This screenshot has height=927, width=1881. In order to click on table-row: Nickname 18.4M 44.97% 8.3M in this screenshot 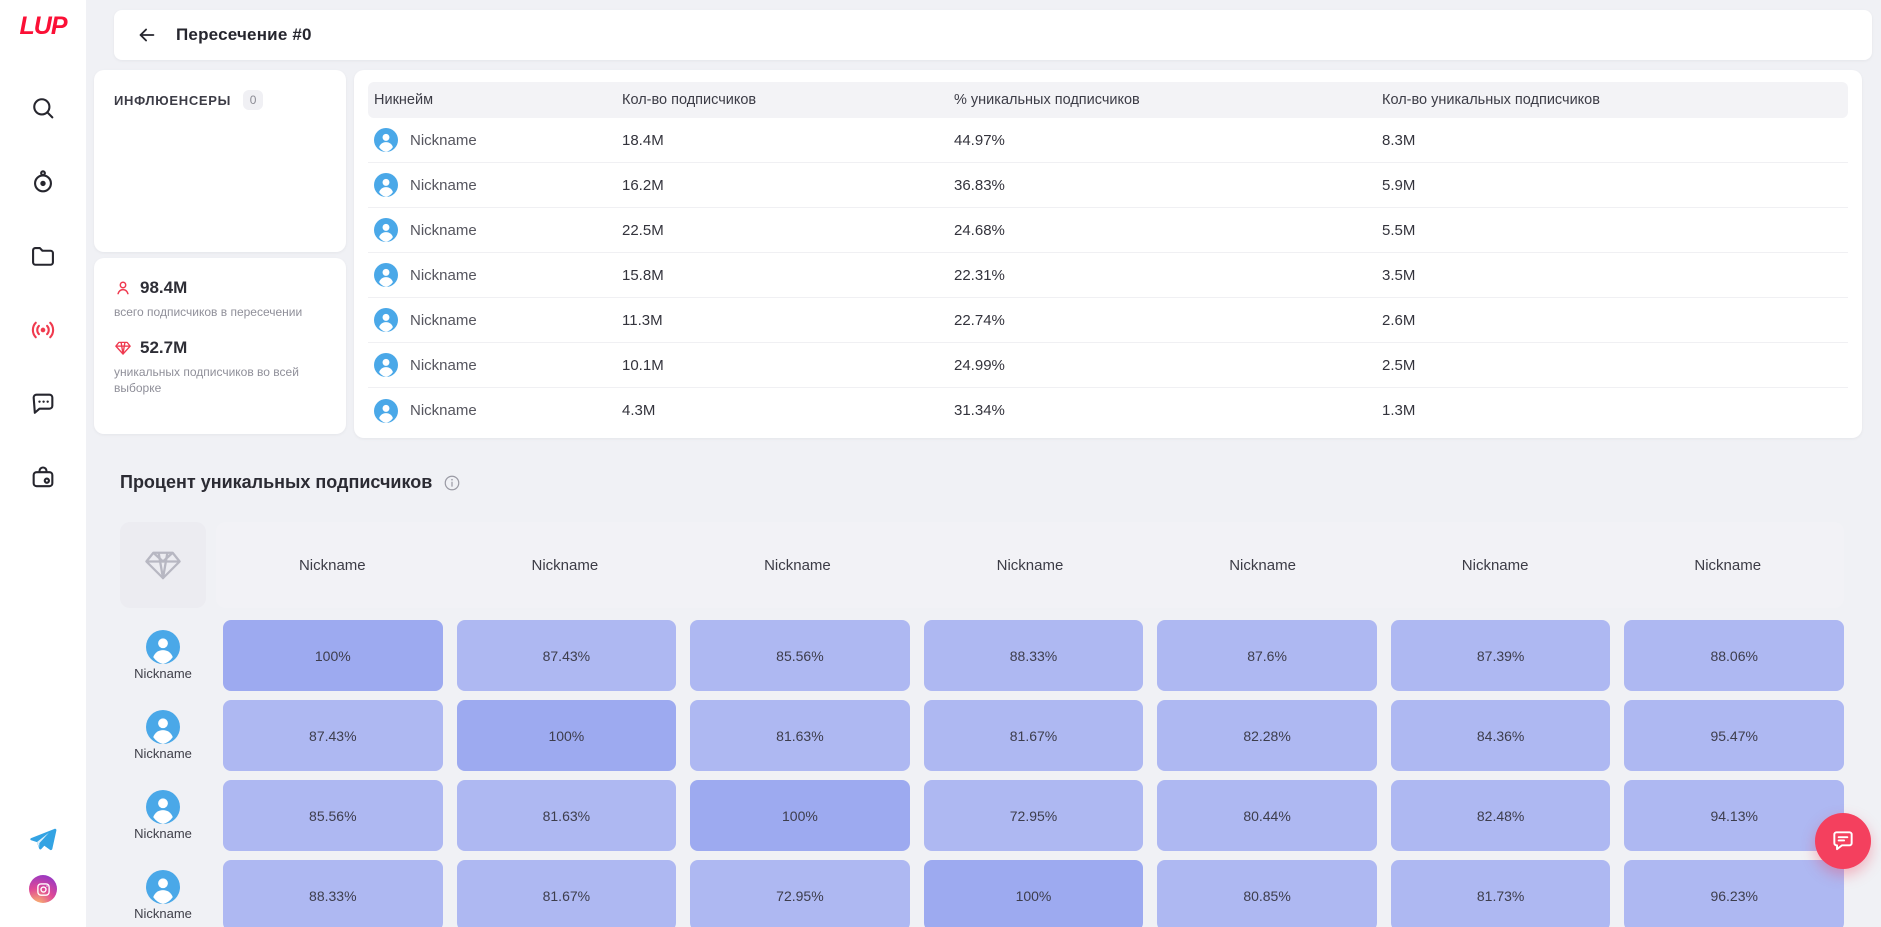, I will do `click(1108, 140)`.